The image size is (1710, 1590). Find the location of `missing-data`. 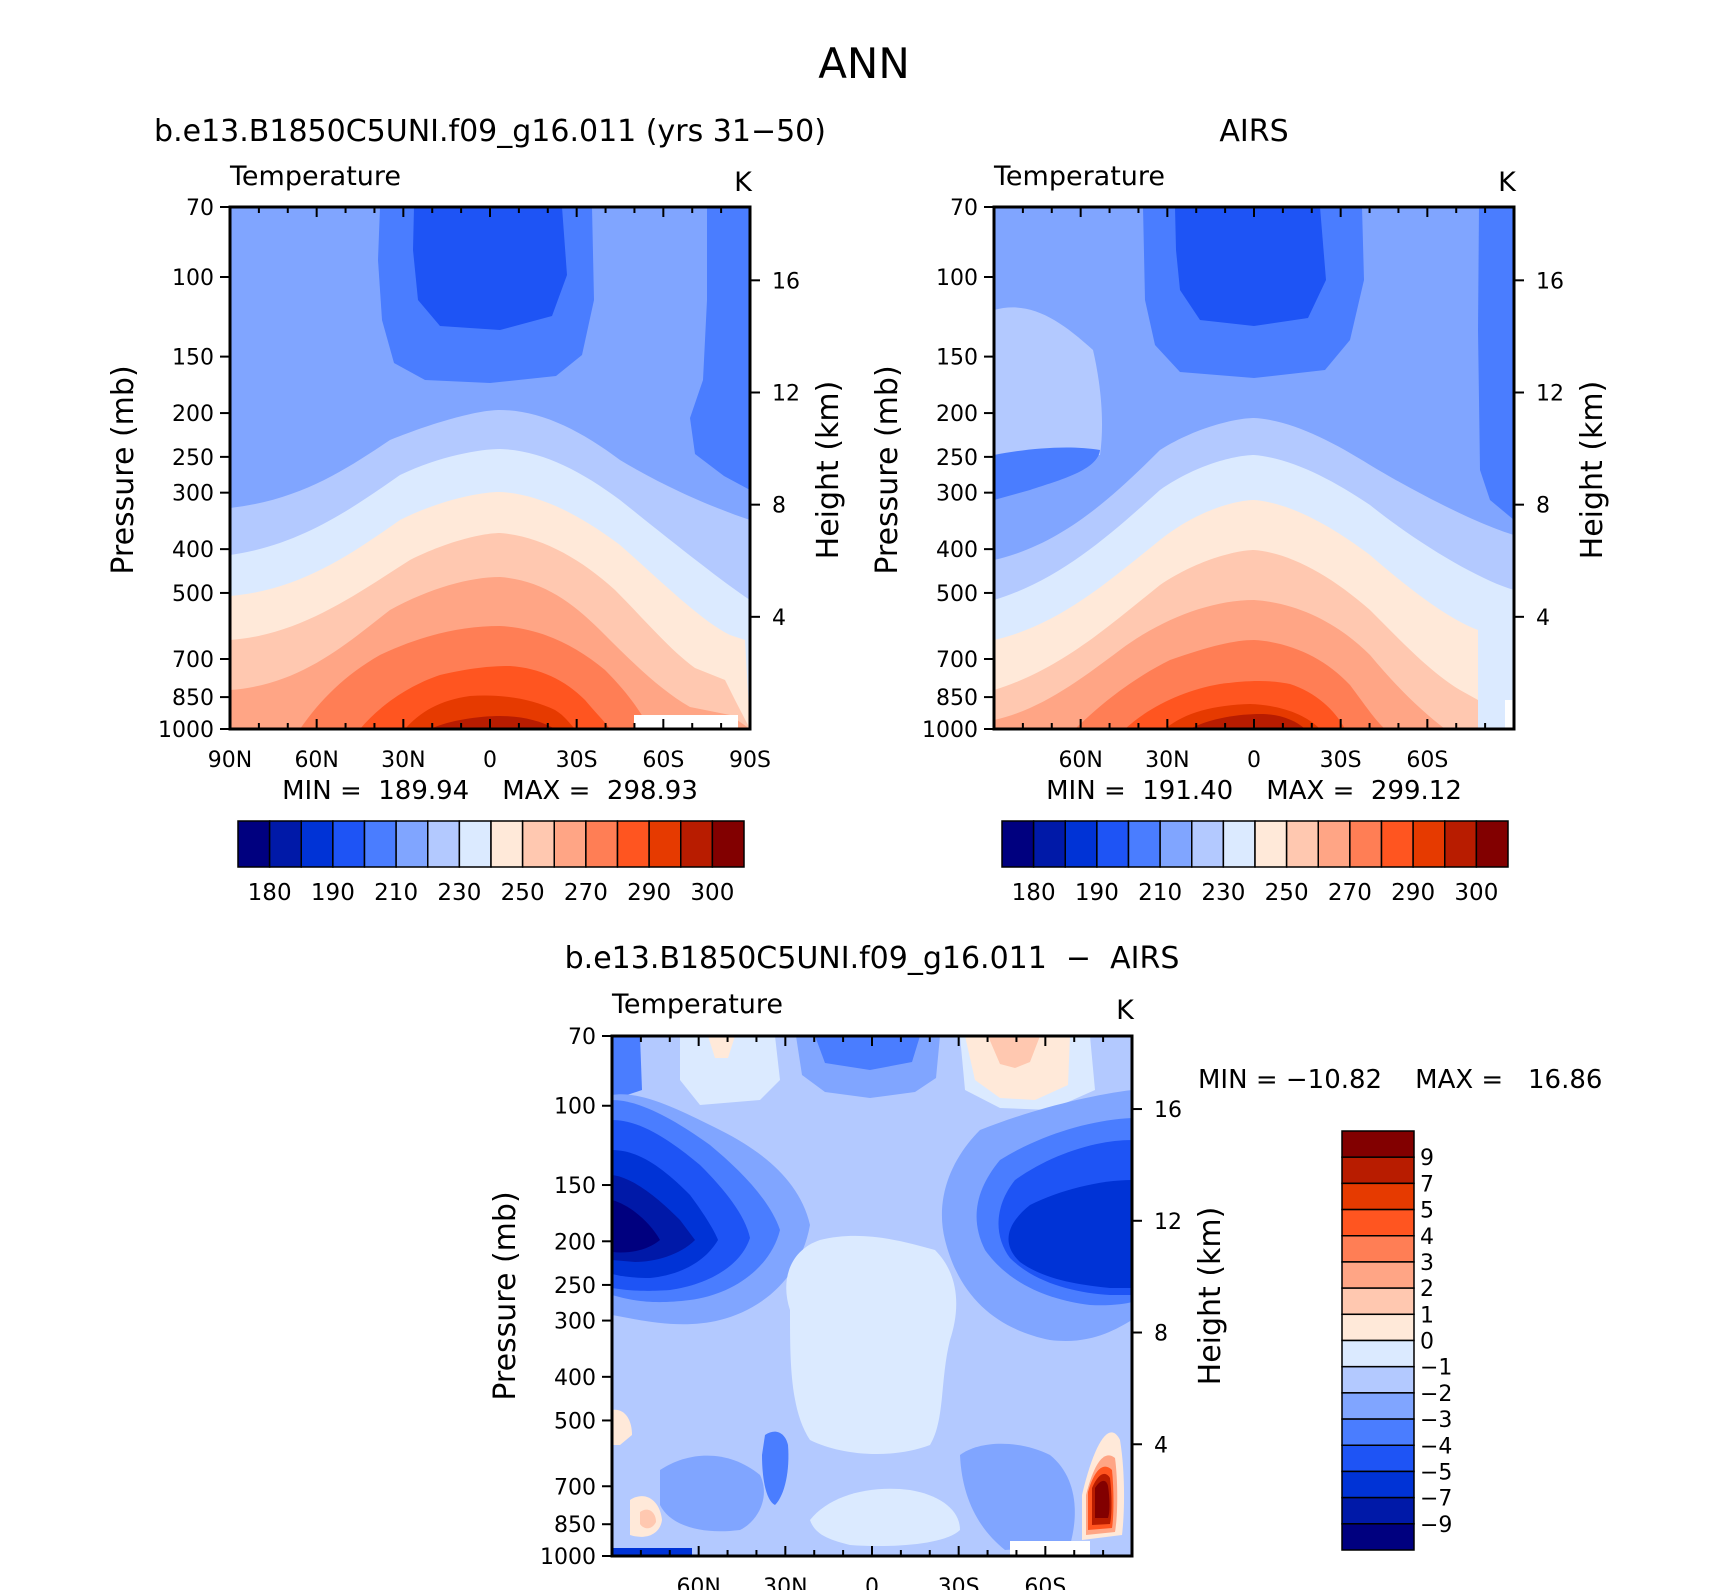

missing-data is located at coordinates (686, 722).